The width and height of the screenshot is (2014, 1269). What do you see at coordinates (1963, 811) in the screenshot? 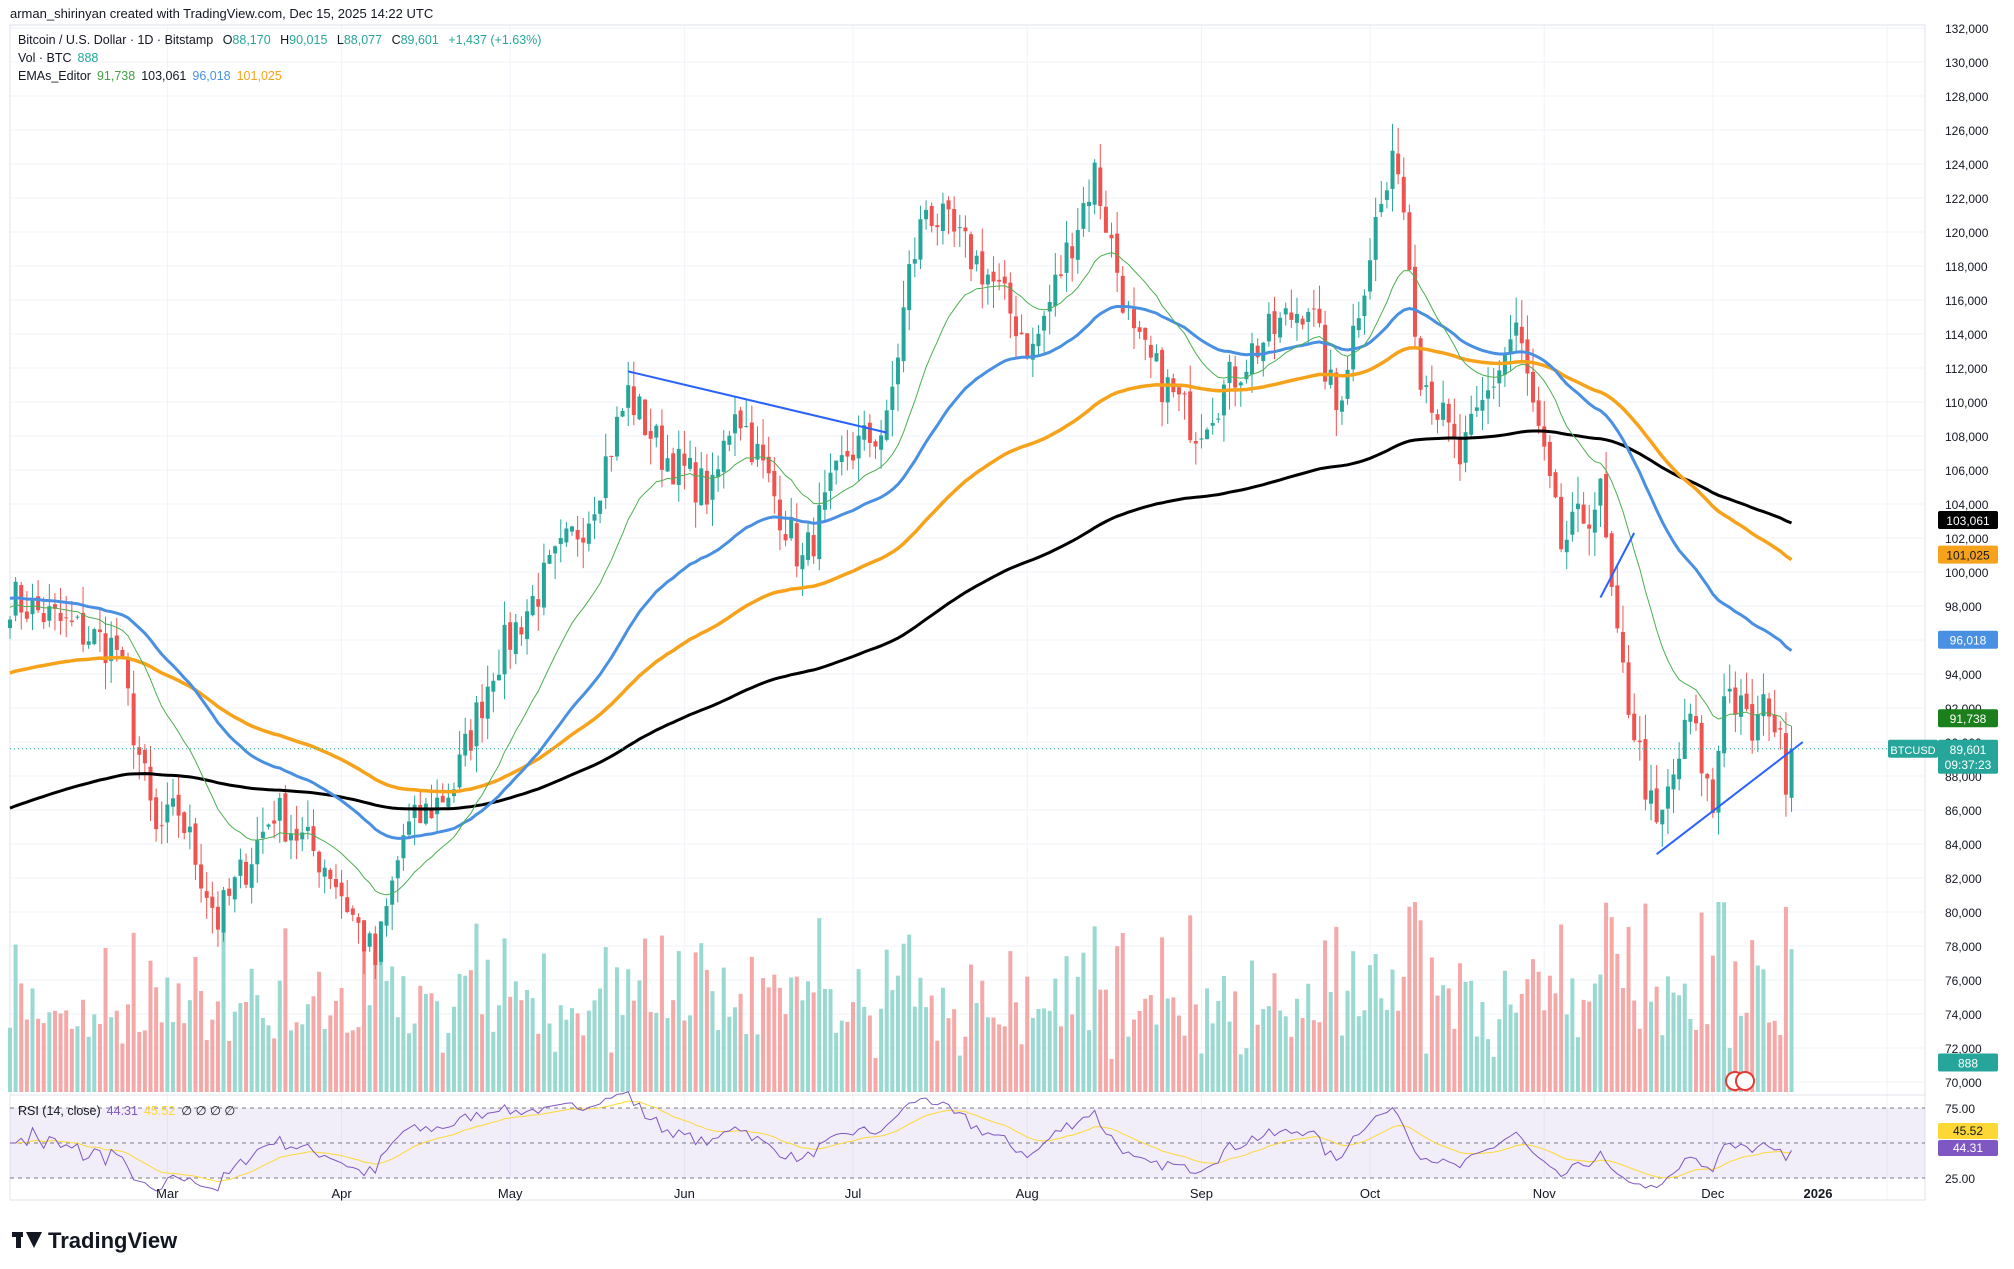
I see `price-tick-label: 86,000` at bounding box center [1963, 811].